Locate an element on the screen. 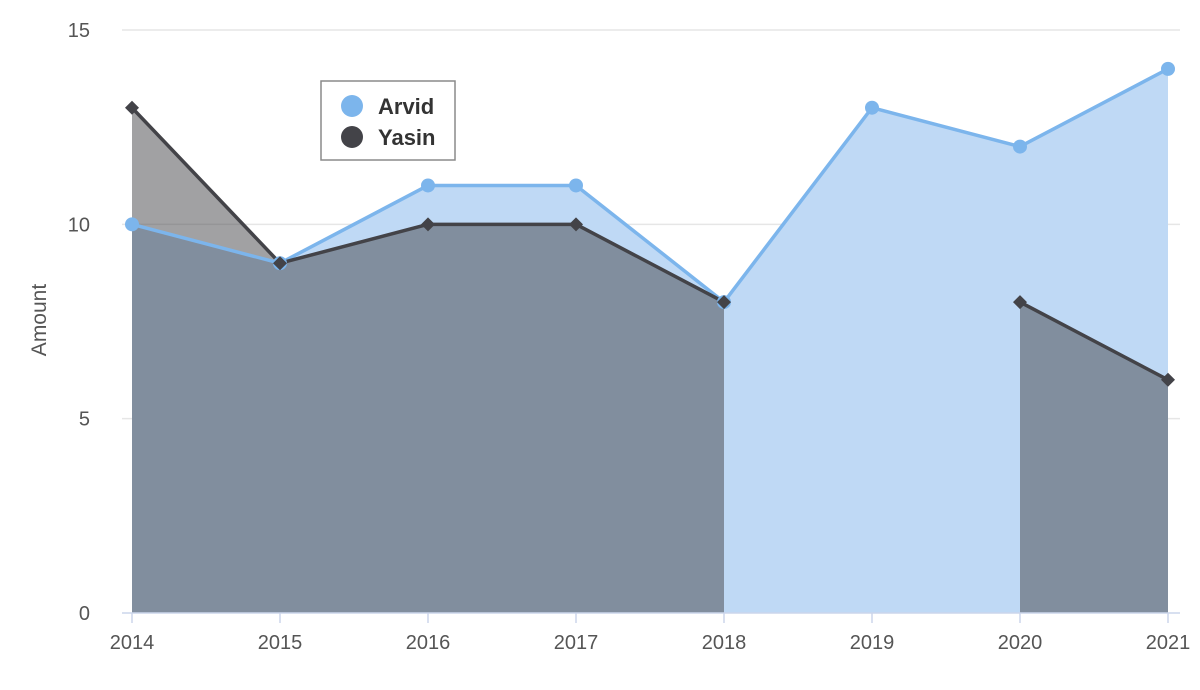 The width and height of the screenshot is (1200, 690). legend-box is located at coordinates (388, 120).